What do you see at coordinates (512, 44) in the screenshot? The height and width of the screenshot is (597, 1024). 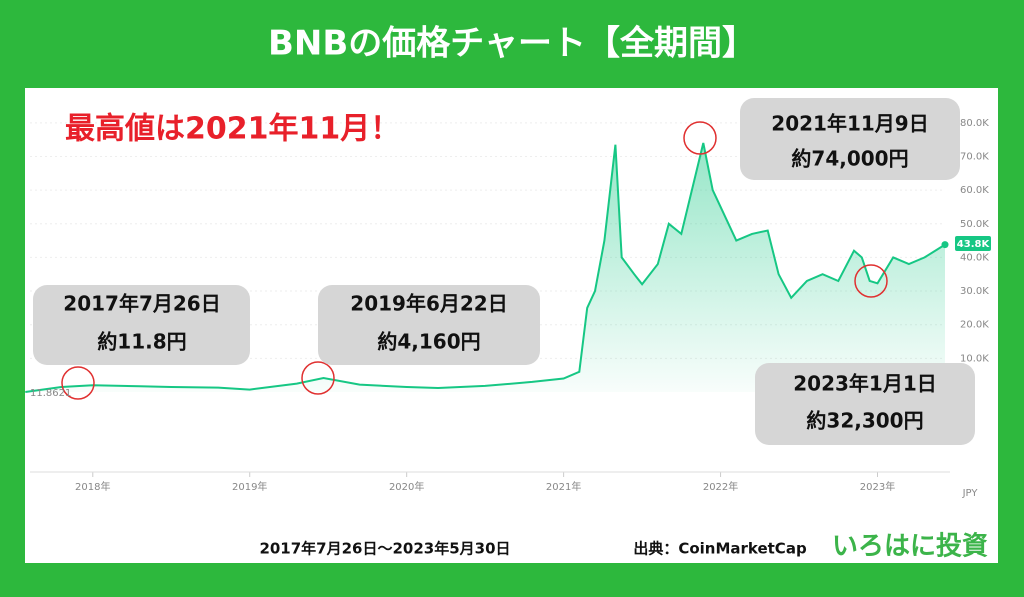 I see `title: BNBの価格チャート【全期間】` at bounding box center [512, 44].